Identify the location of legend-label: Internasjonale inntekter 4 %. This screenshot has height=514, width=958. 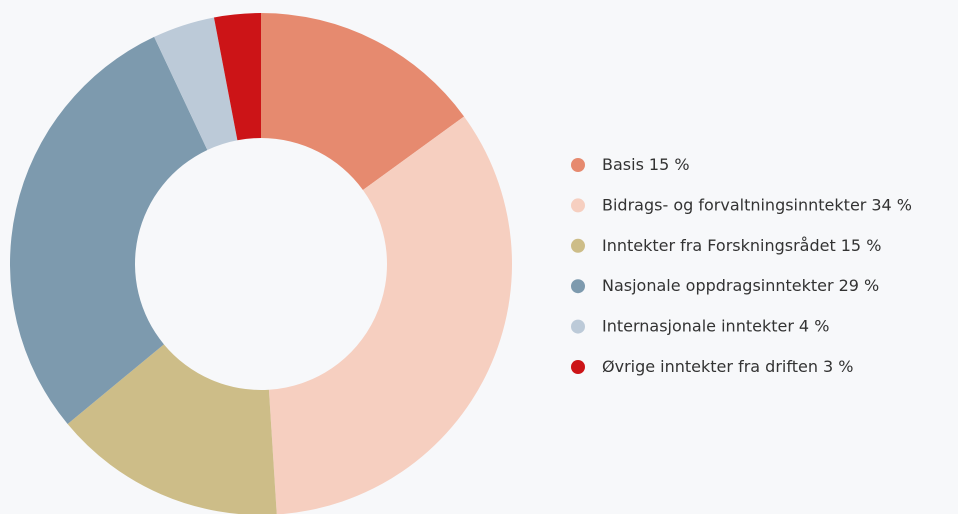
(715, 325).